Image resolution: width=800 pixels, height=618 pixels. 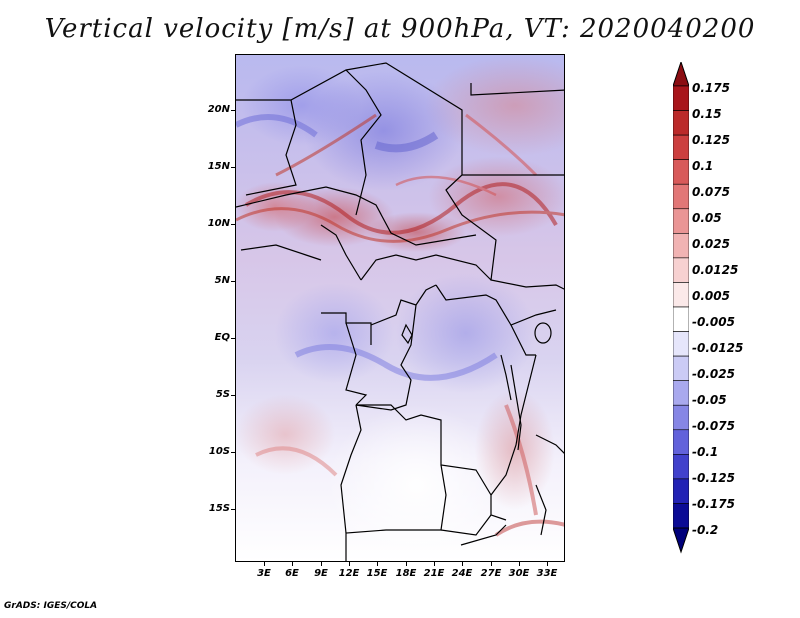 What do you see at coordinates (713, 478) in the screenshot?
I see `cb-label-15: -0.125` at bounding box center [713, 478].